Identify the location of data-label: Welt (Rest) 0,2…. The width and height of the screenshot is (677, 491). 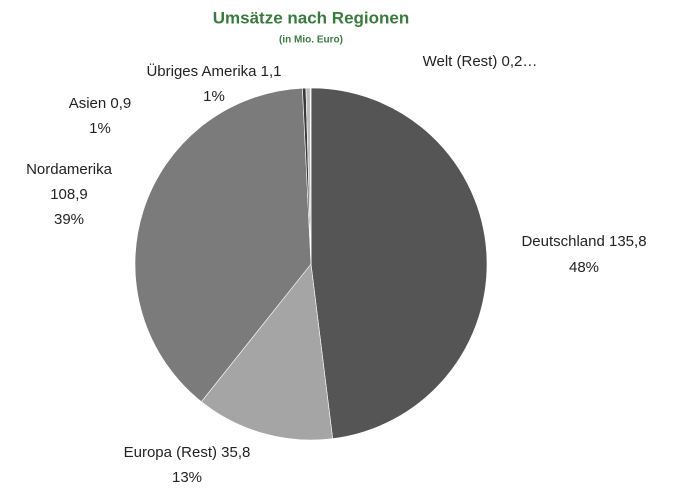
(480, 61).